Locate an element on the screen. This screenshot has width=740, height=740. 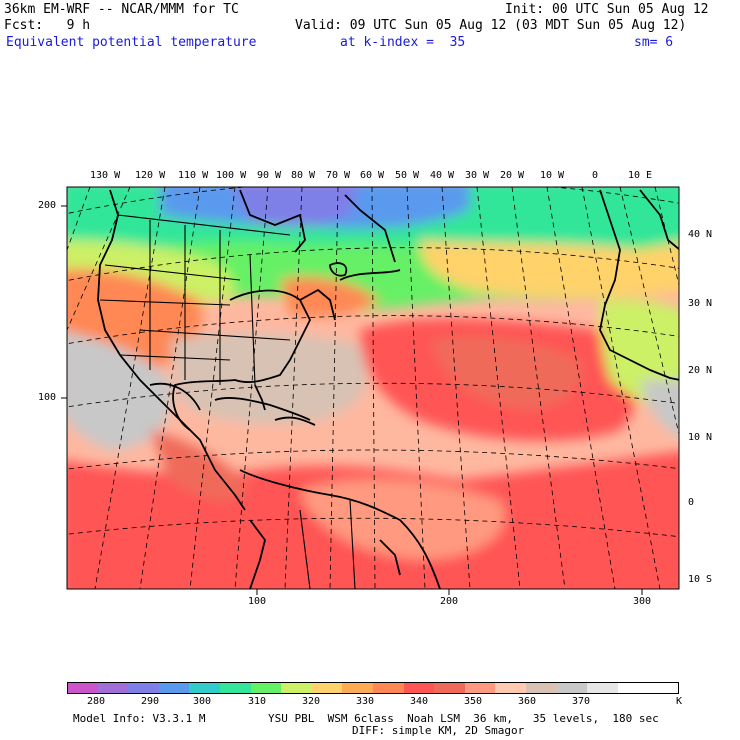
colorbar-label-290: 290 is located at coordinates (150, 701).